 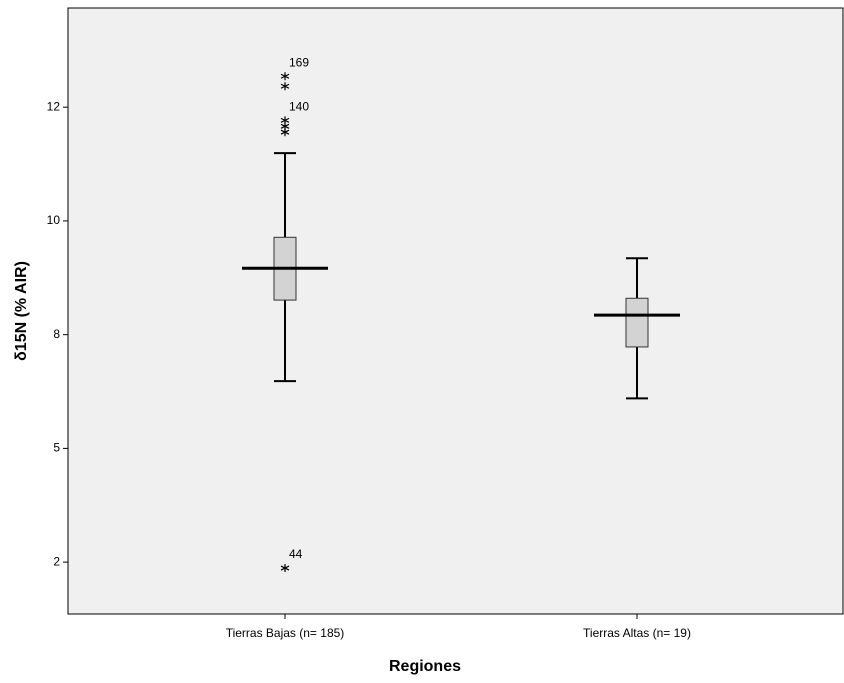 What do you see at coordinates (637, 322) in the screenshot?
I see `box` at bounding box center [637, 322].